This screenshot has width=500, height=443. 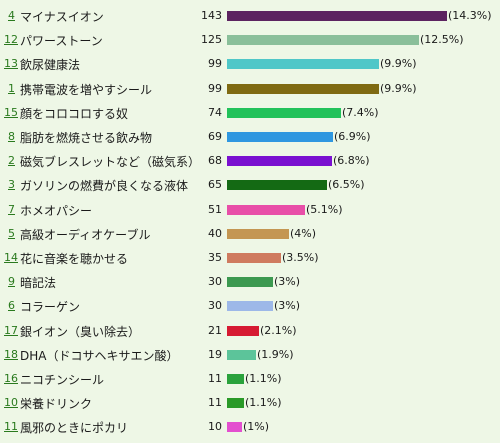 I want to click on rank-link: 6, so click(x=11, y=306).